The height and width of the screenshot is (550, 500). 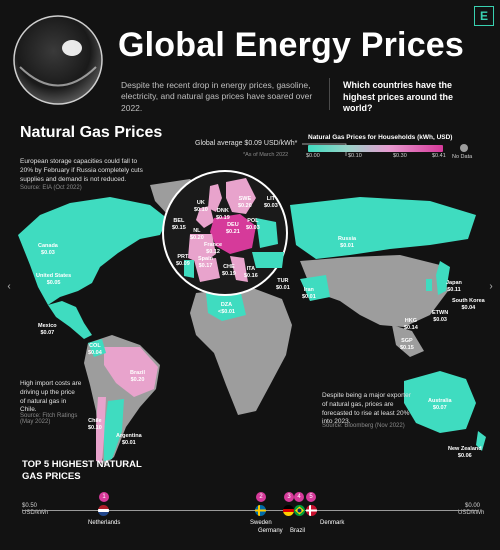 I want to click on map-korea, so click(x=429, y=285).